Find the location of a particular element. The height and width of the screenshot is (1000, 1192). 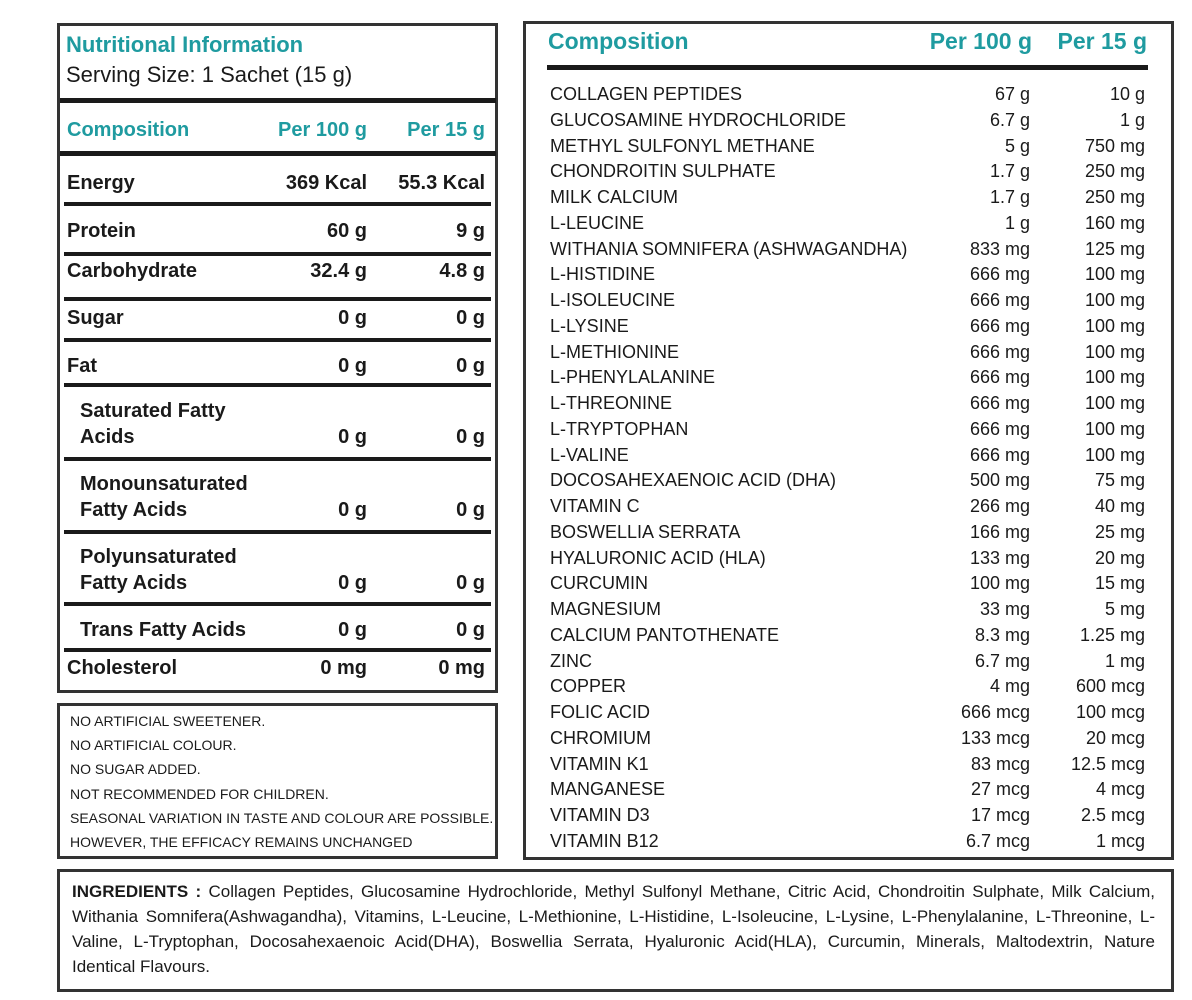

row-label: COPPER is located at coordinates (588, 686).